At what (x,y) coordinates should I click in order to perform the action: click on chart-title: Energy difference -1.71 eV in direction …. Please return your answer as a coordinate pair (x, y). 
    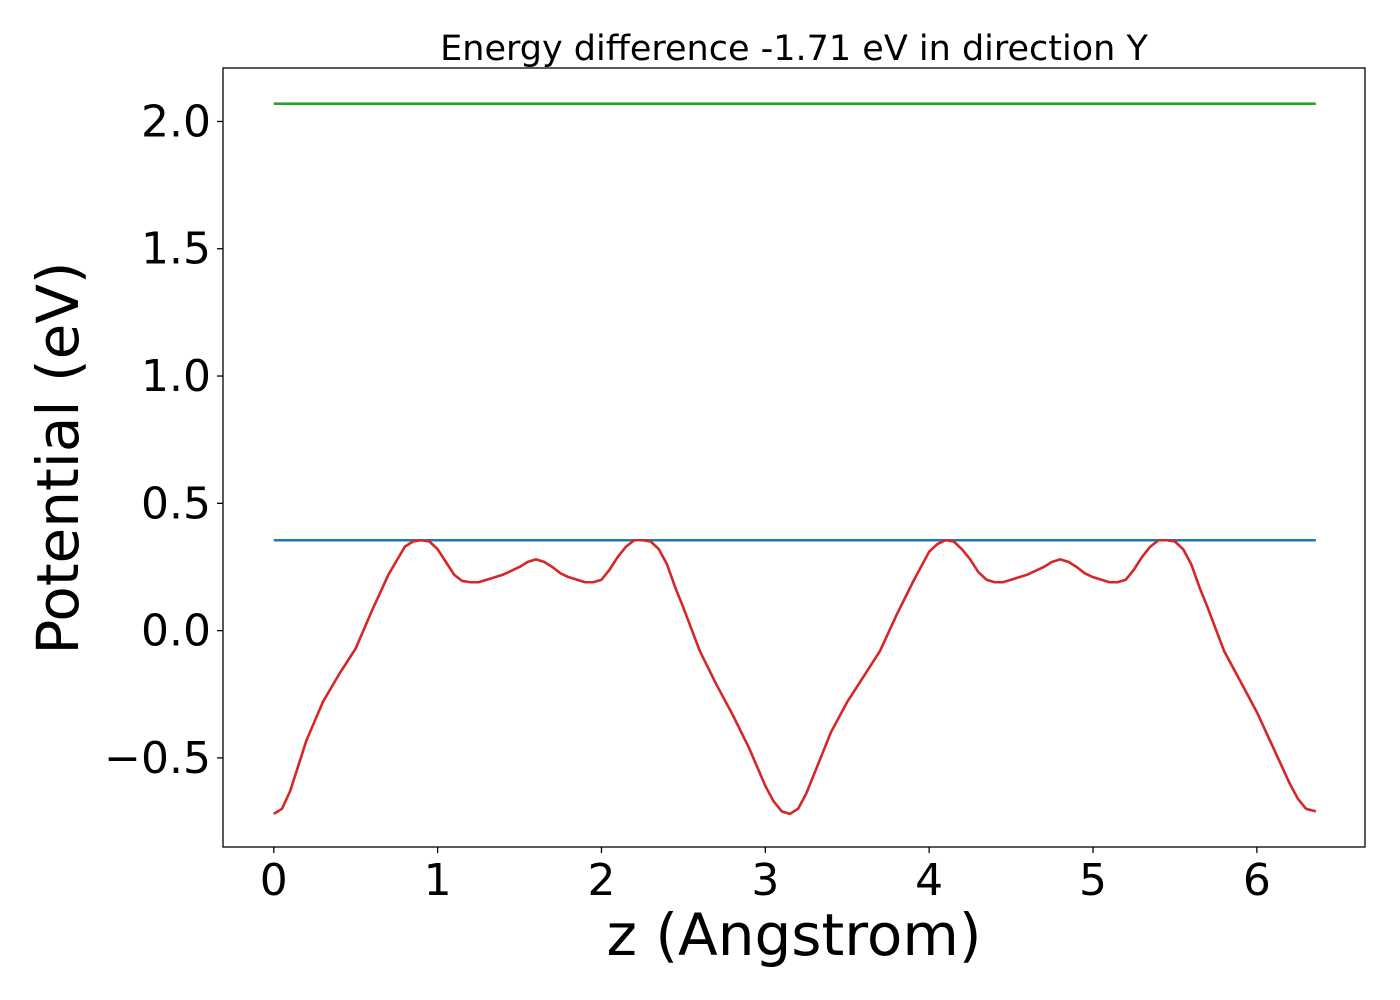
    Looking at the image, I should click on (794, 49).